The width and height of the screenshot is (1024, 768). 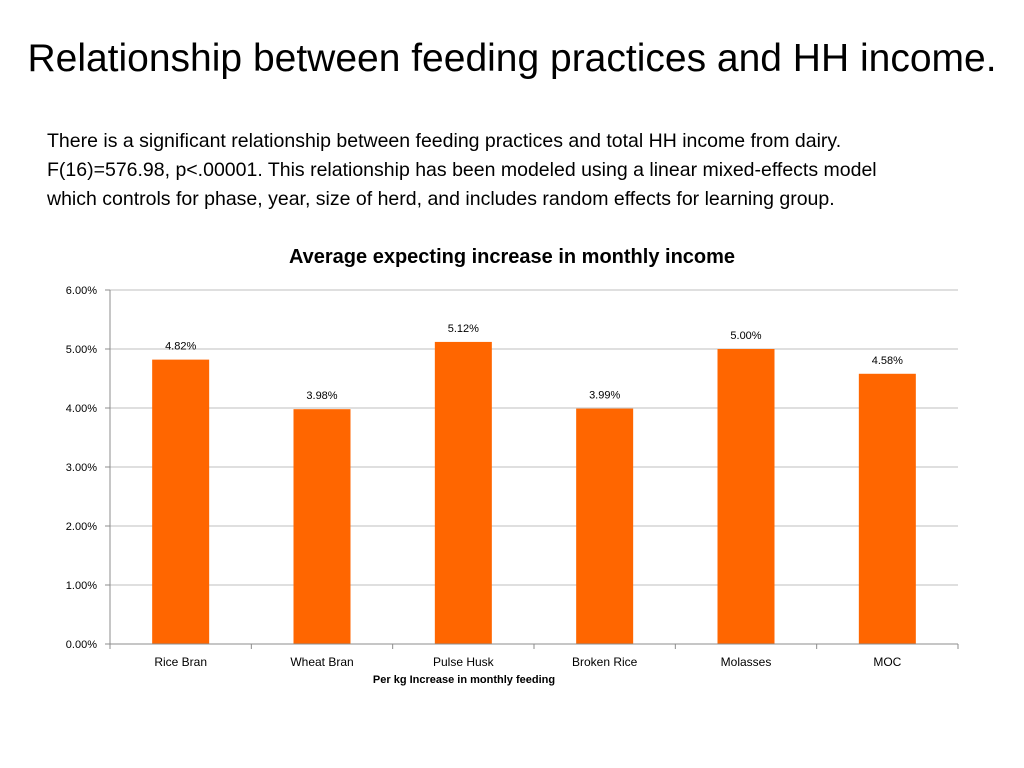 What do you see at coordinates (321, 396) in the screenshot?
I see `data-label: 3.98%` at bounding box center [321, 396].